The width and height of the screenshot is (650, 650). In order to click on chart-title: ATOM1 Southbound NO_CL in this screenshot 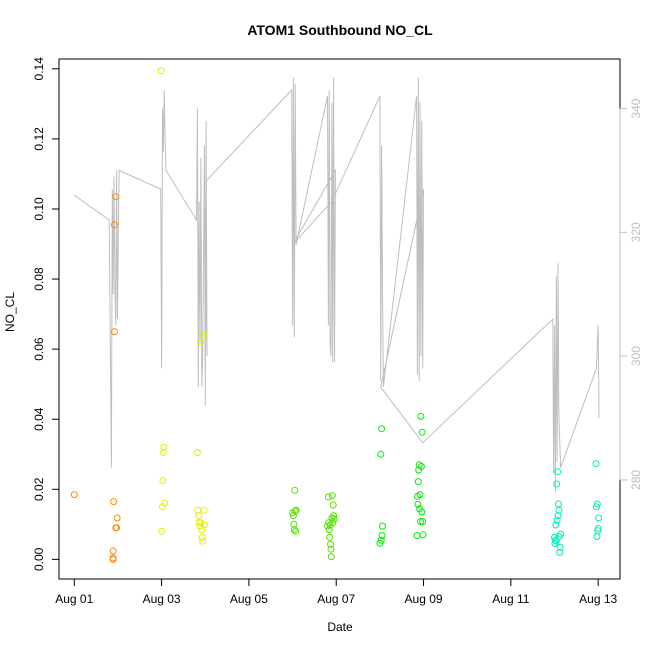, I will do `click(340, 30)`.